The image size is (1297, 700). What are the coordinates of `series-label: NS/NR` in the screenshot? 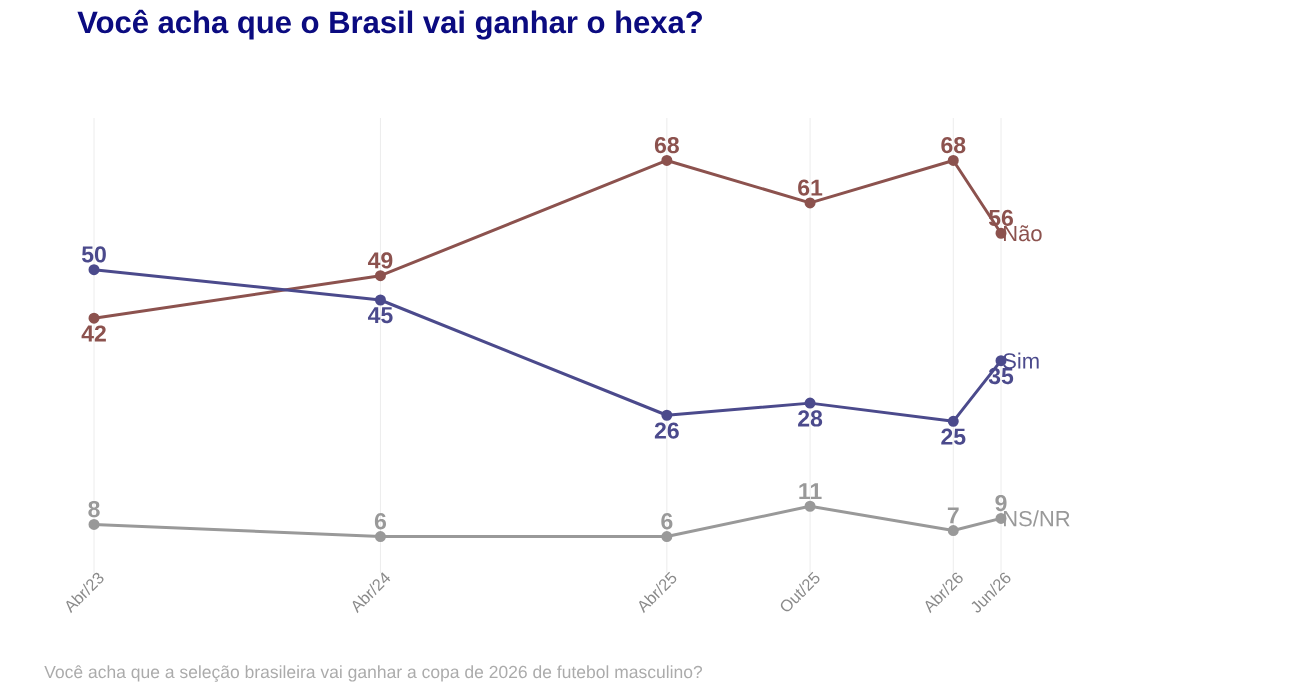 It's located at (1037, 518).